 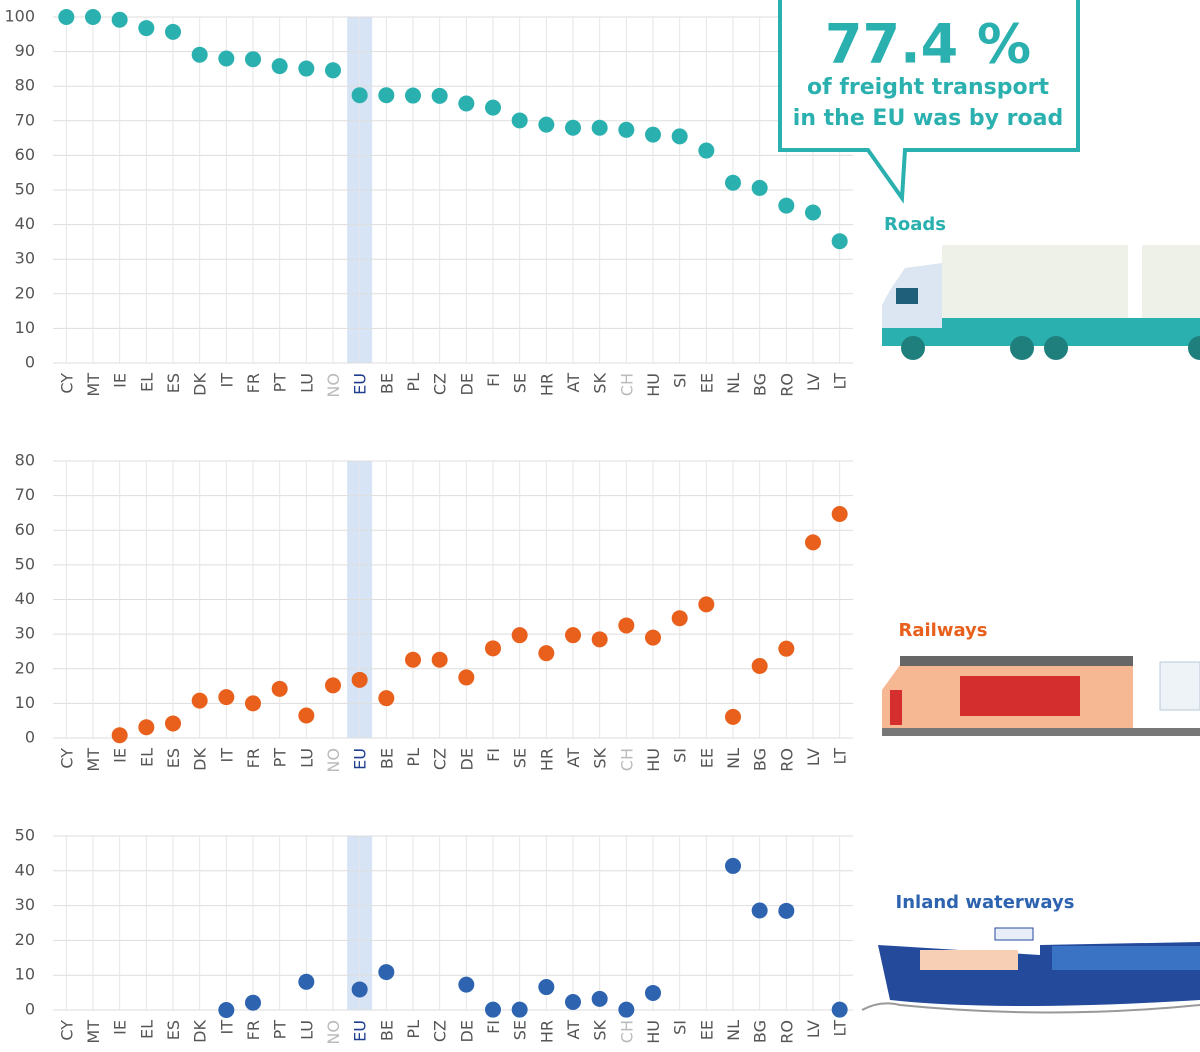 I want to click on x-tick-label: IE, so click(x=120, y=380).